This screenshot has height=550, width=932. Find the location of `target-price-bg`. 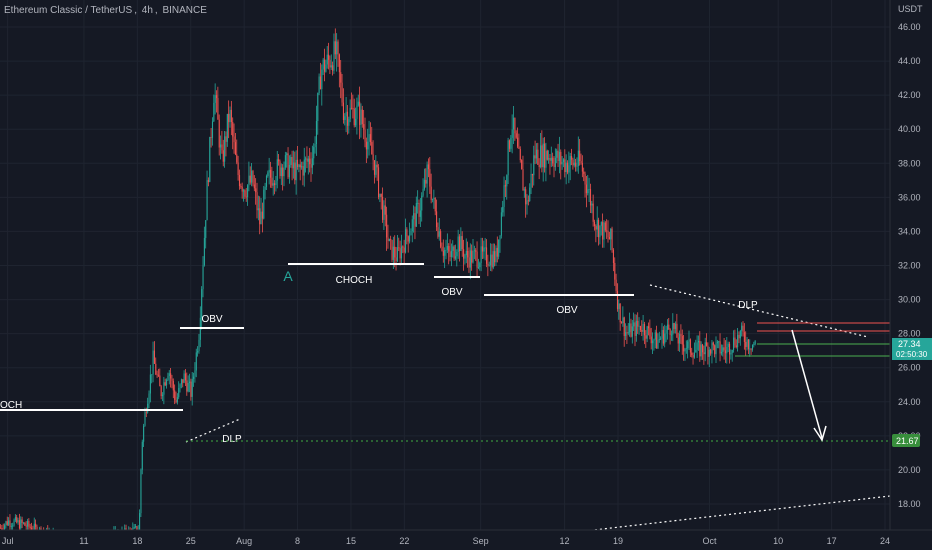

target-price-bg is located at coordinates (906, 440).